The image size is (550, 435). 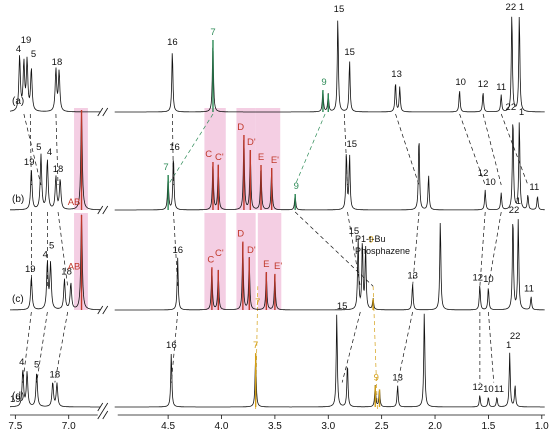 I want to click on peak-label: Phosphazene, so click(x=382, y=251).